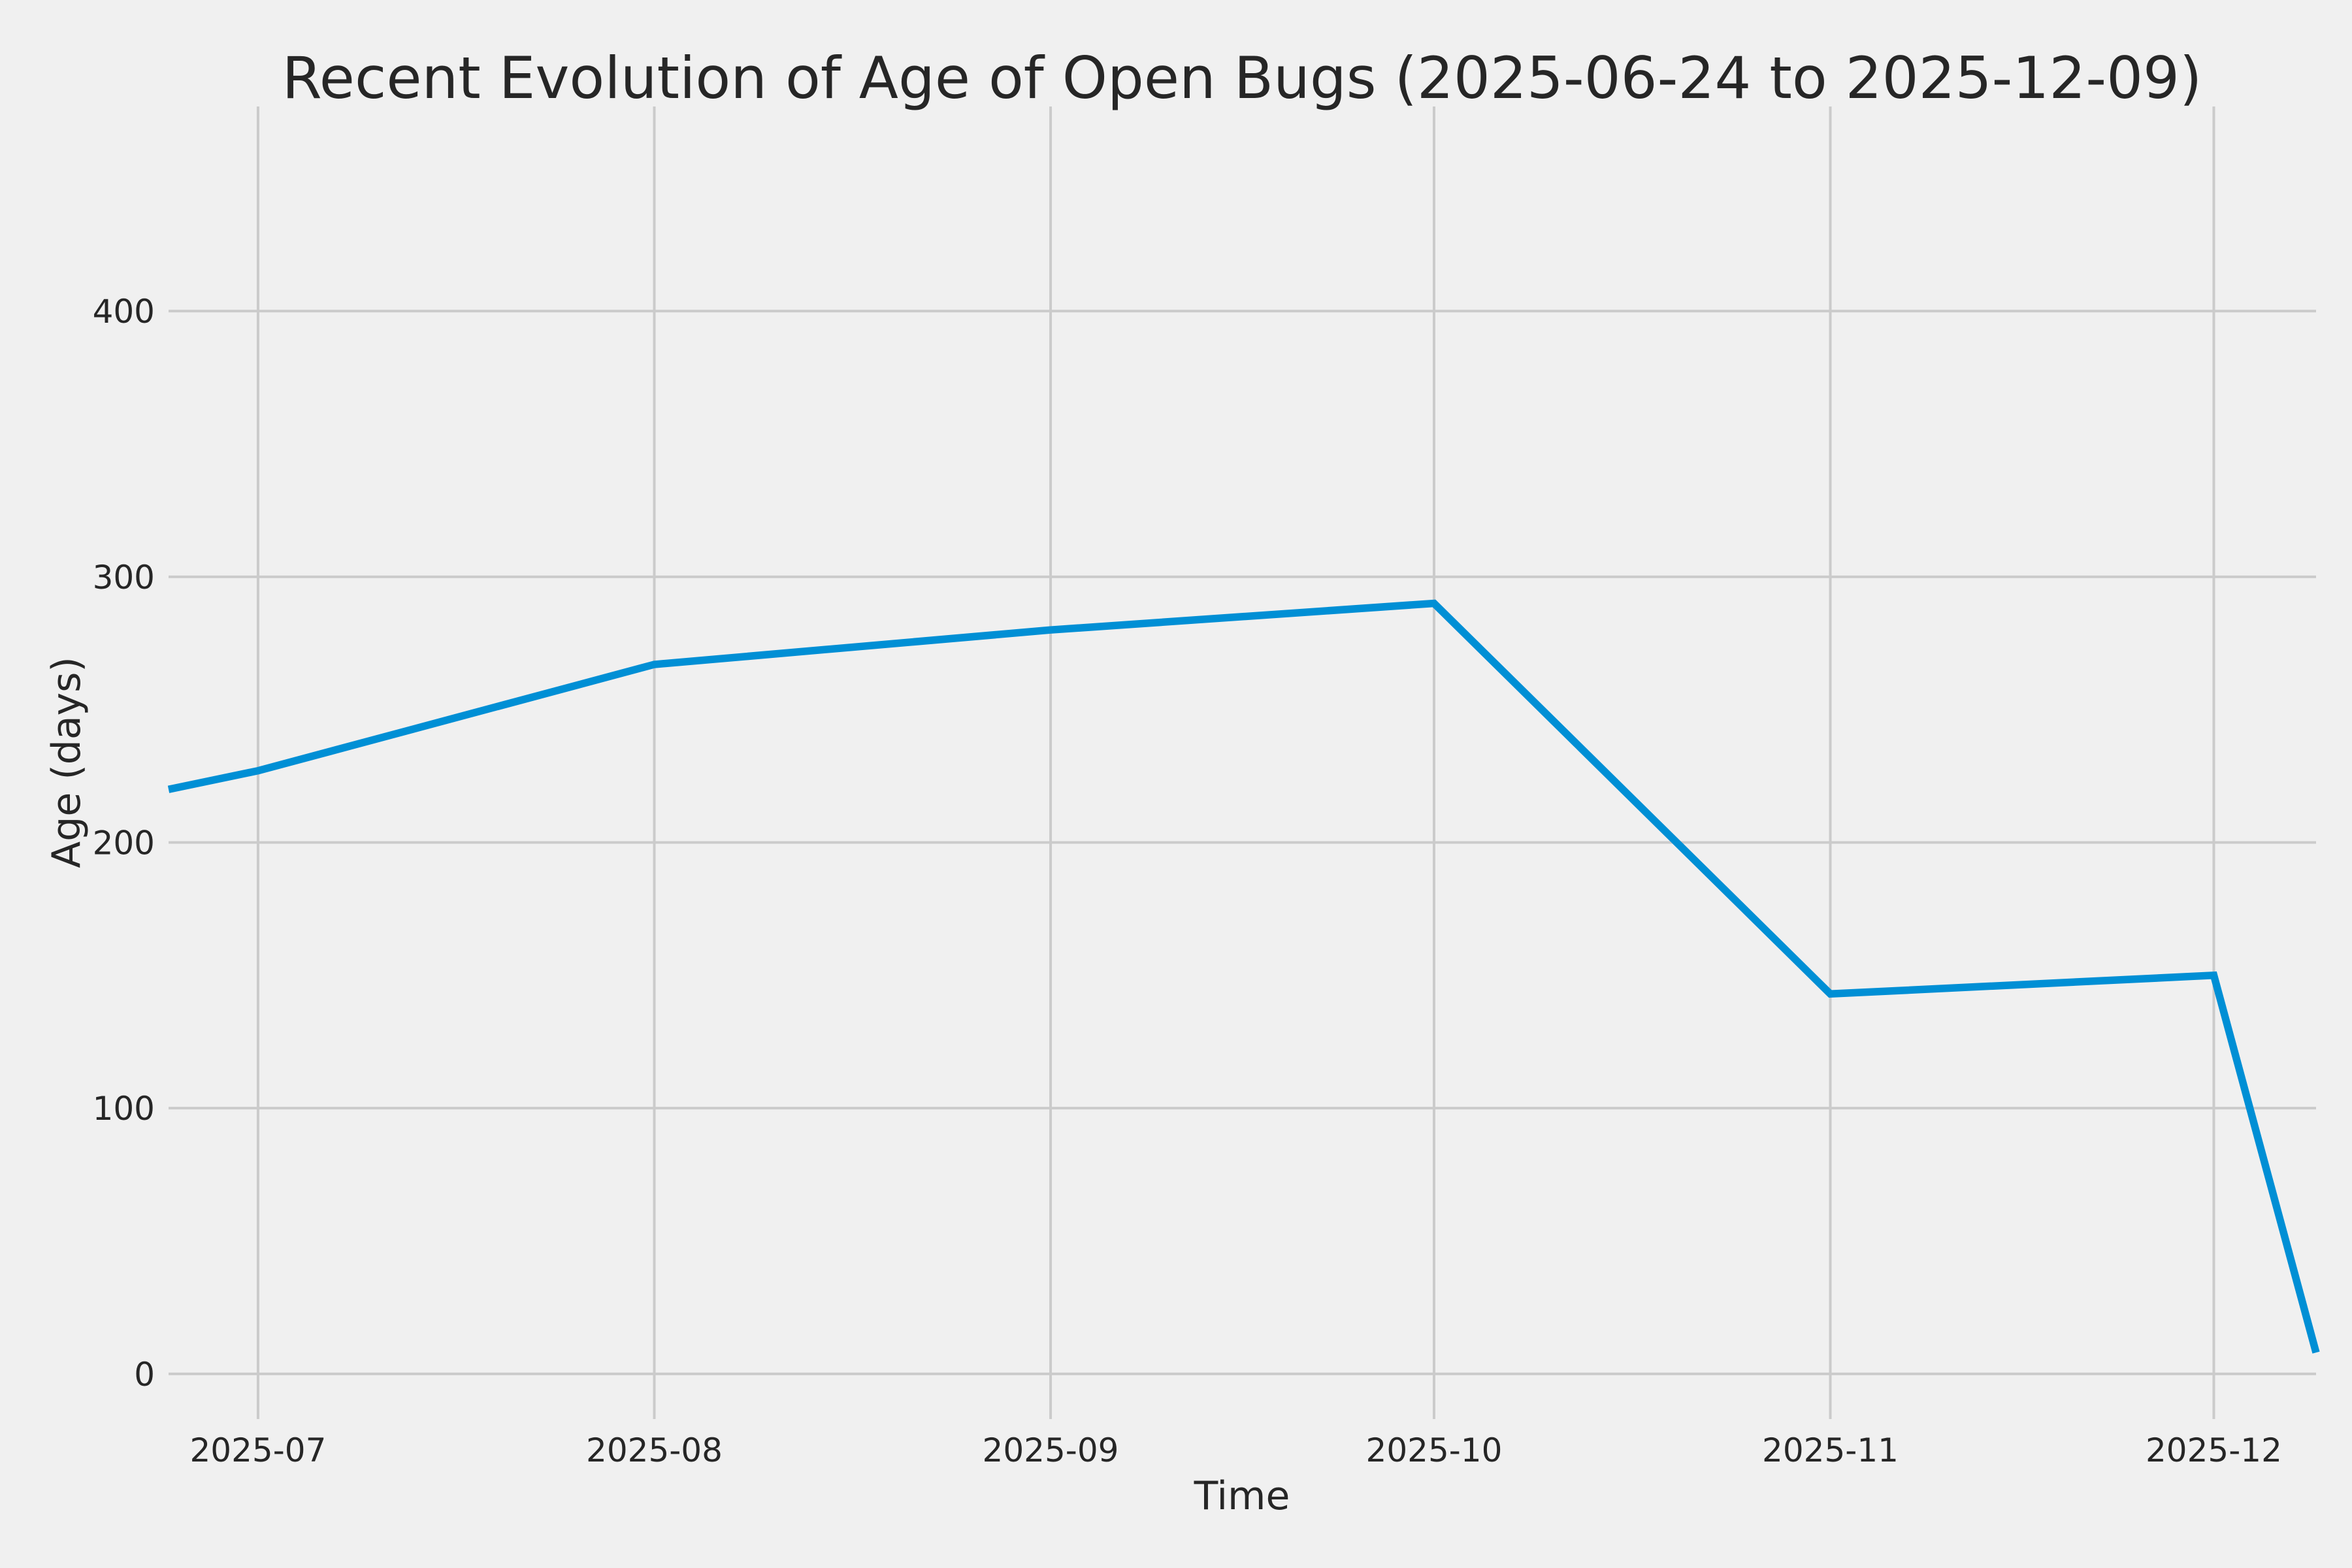 The image size is (2352, 1568). Describe the element at coordinates (124, 1109) in the screenshot. I see `y-tick-label: 100` at that location.